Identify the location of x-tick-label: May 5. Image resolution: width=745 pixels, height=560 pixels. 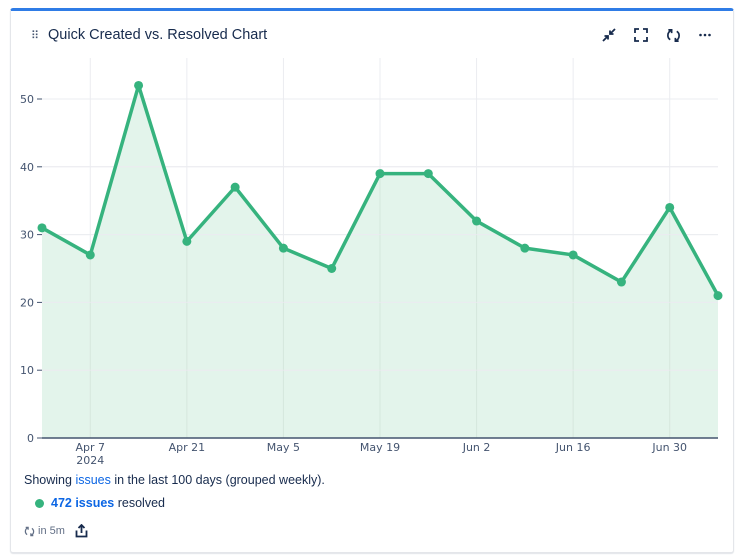
(283, 447).